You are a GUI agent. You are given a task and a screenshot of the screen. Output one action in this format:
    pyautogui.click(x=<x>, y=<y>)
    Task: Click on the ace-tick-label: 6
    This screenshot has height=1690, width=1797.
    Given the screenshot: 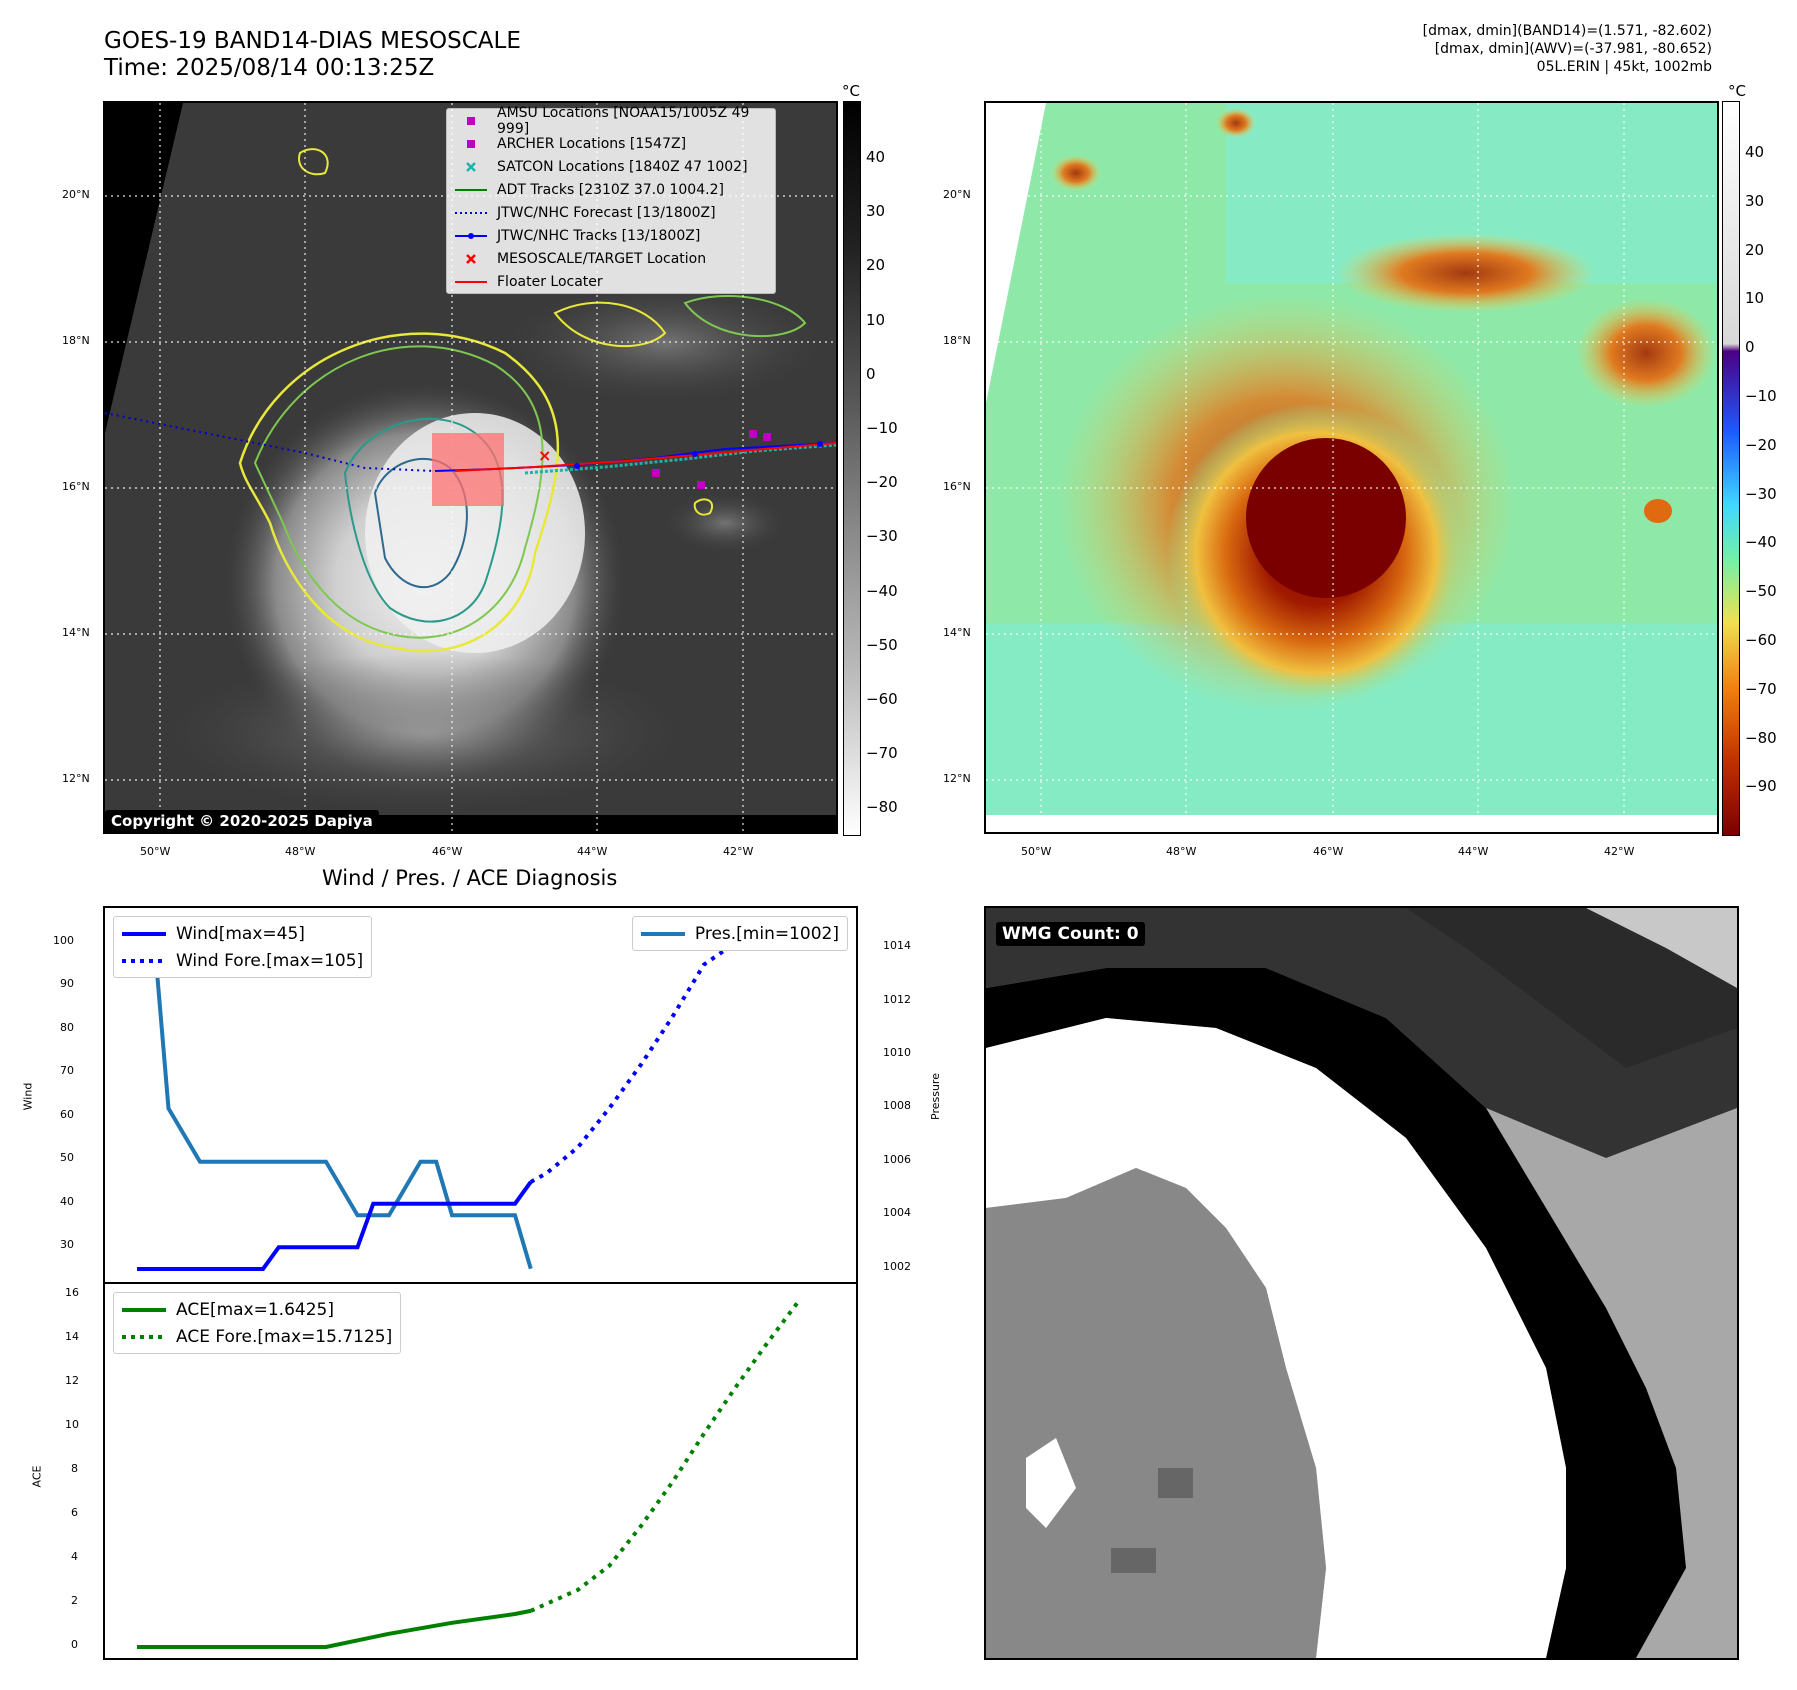 What is the action you would take?
    pyautogui.click(x=74, y=1512)
    